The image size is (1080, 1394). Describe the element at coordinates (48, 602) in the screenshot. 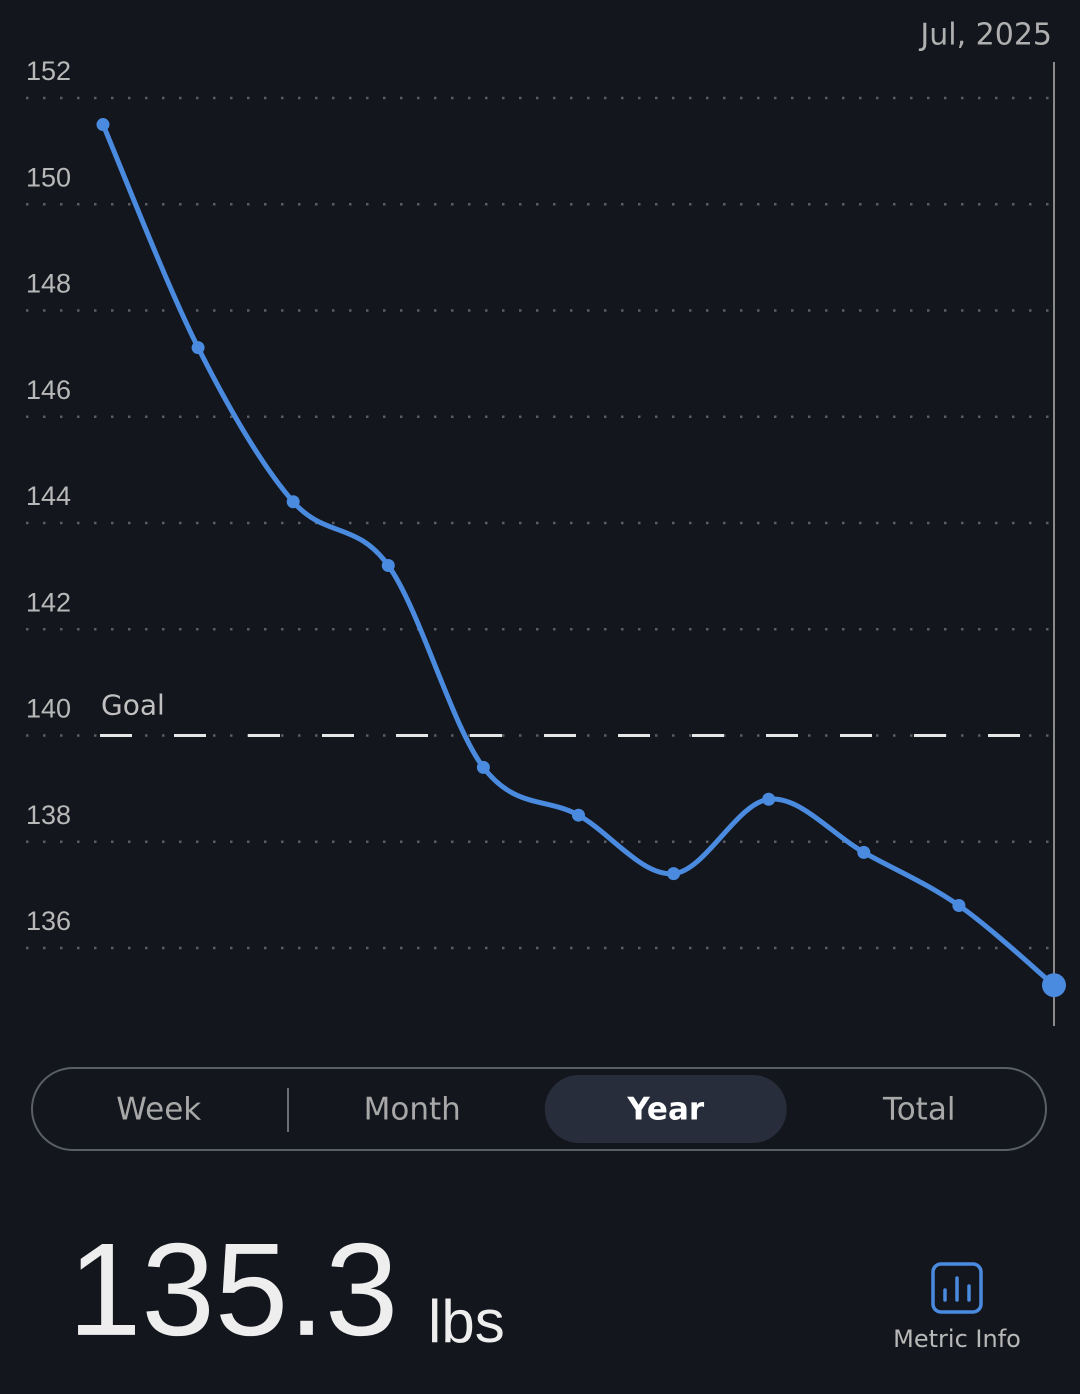

I see `y-tick-label: 142` at that location.